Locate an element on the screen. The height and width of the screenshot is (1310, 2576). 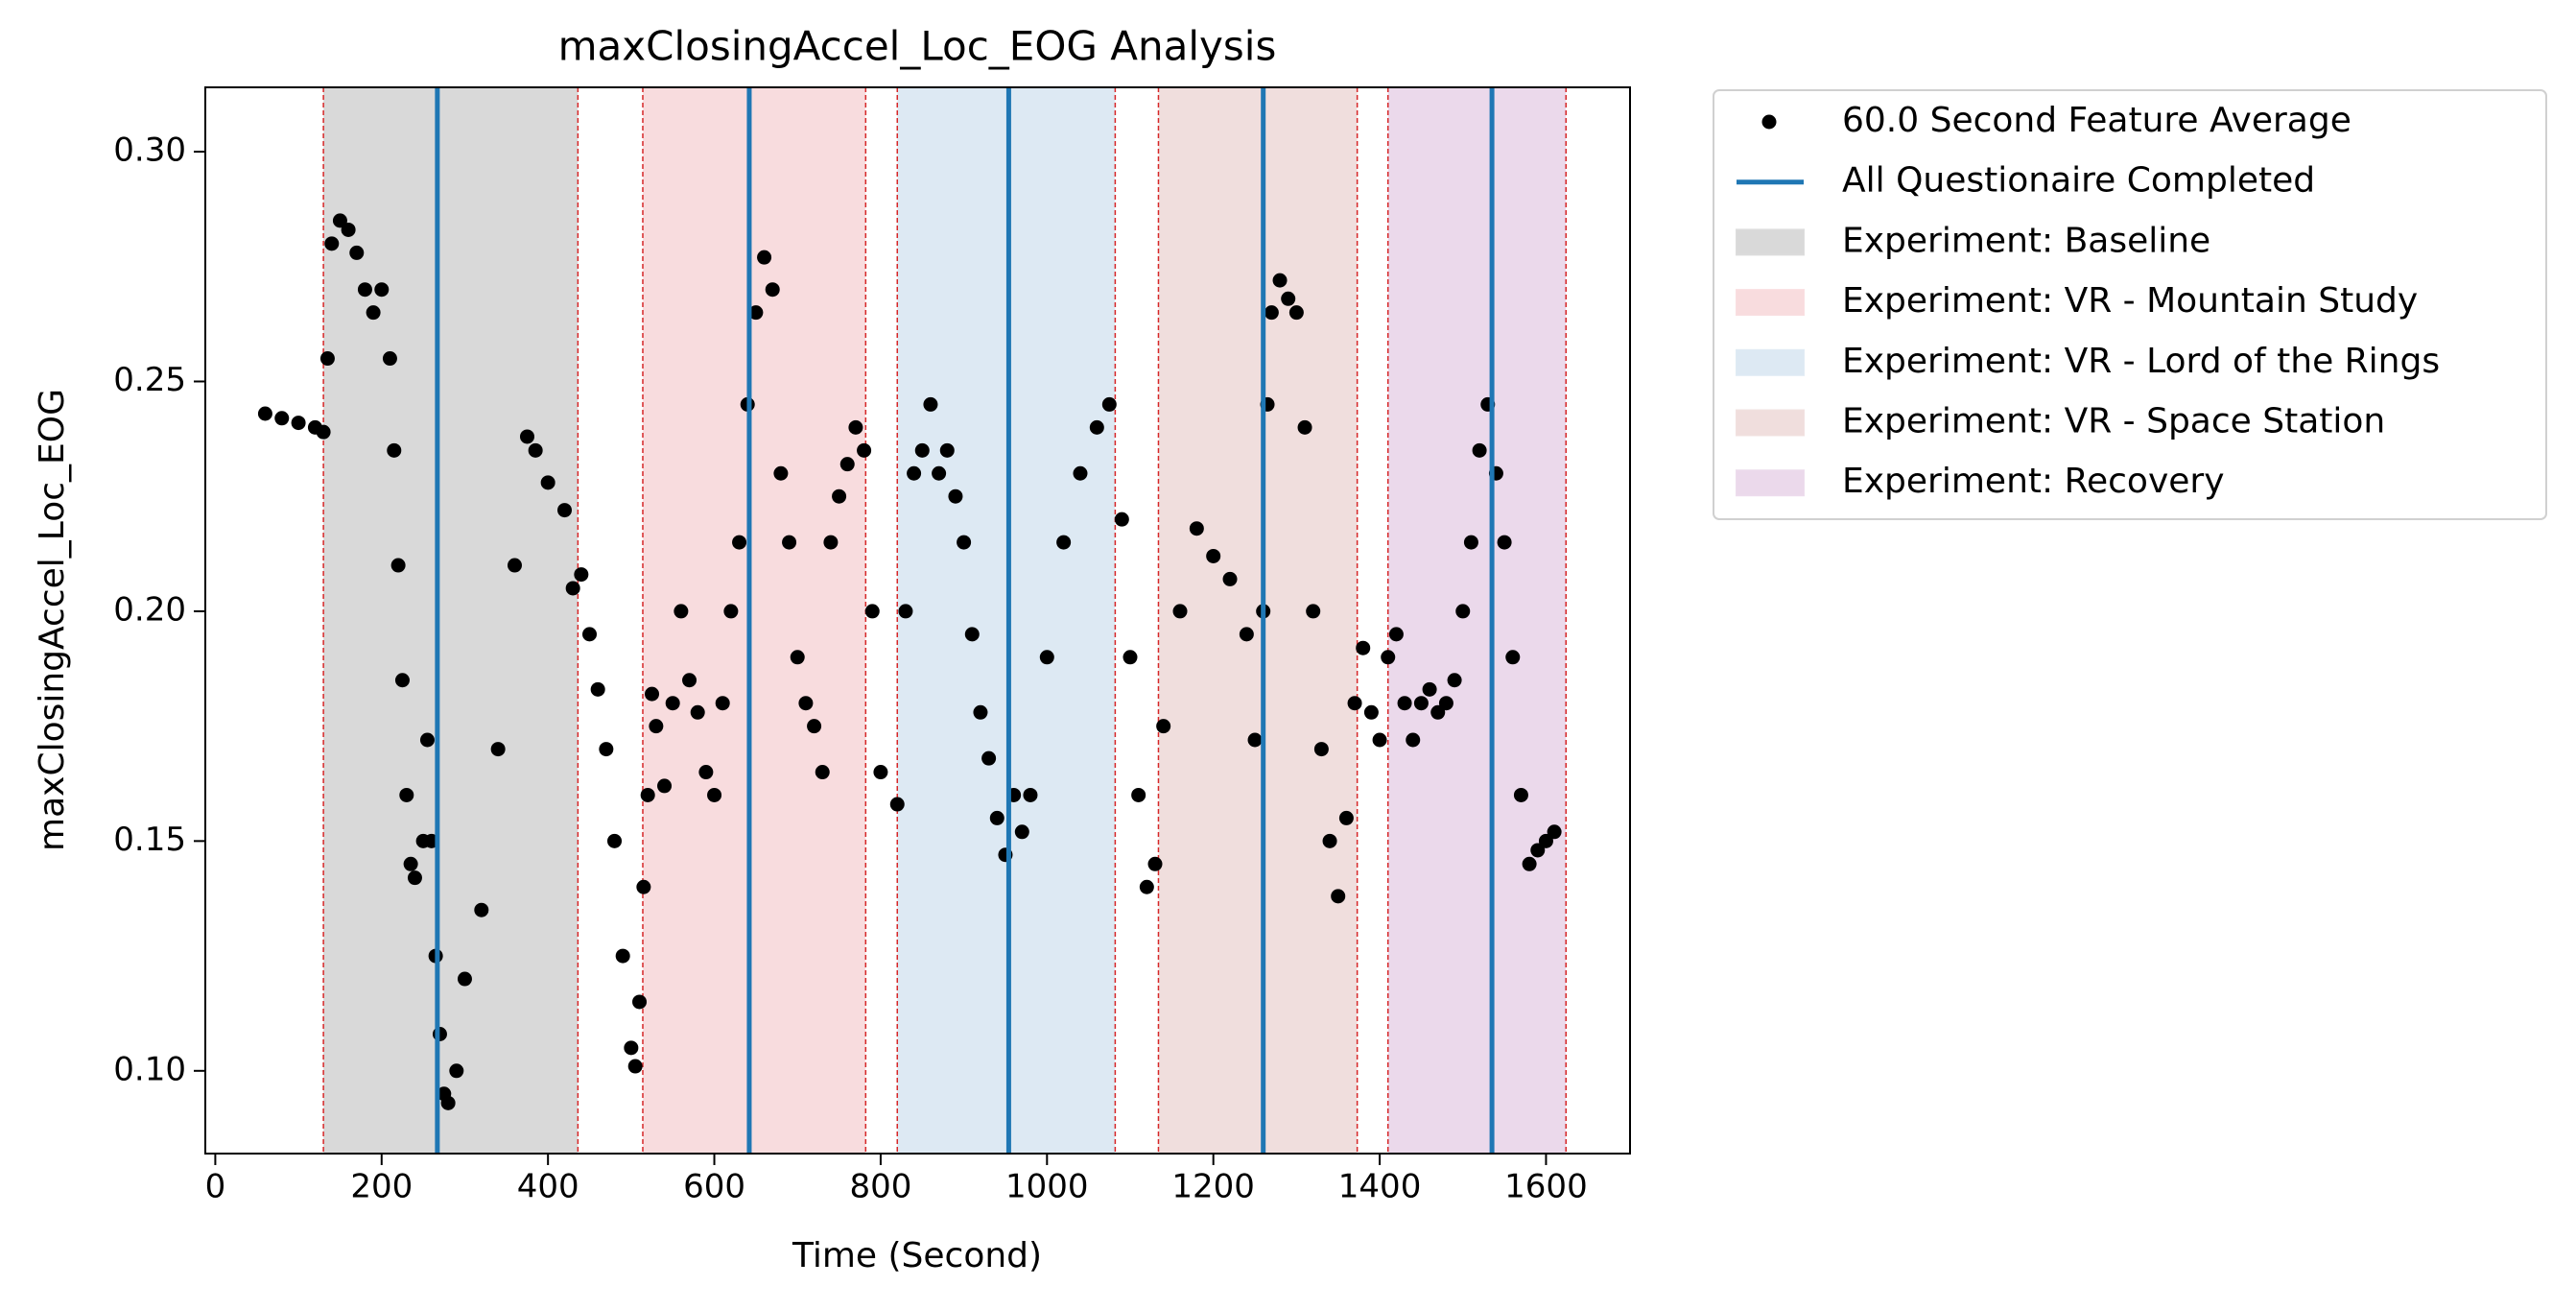
y-tick-label: 0.15 is located at coordinates (149, 840).